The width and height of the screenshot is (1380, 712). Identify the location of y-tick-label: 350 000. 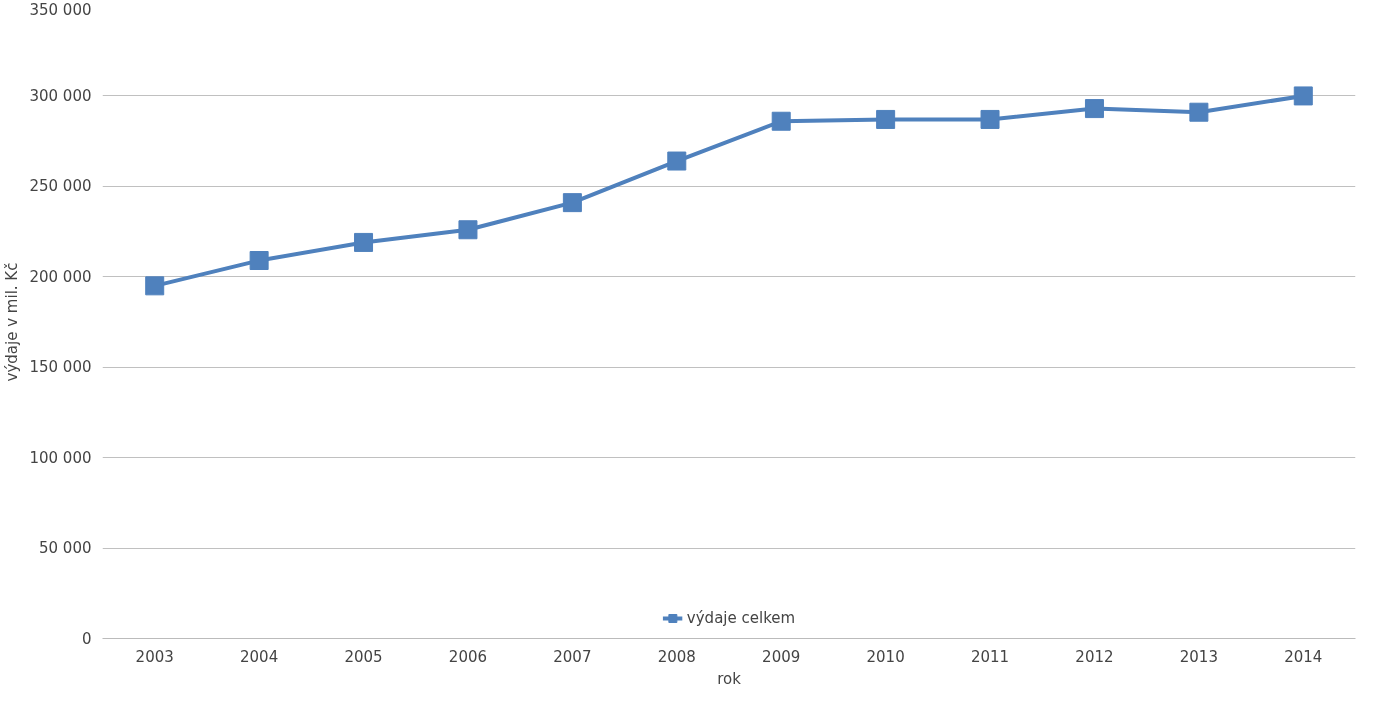
(60, 9).